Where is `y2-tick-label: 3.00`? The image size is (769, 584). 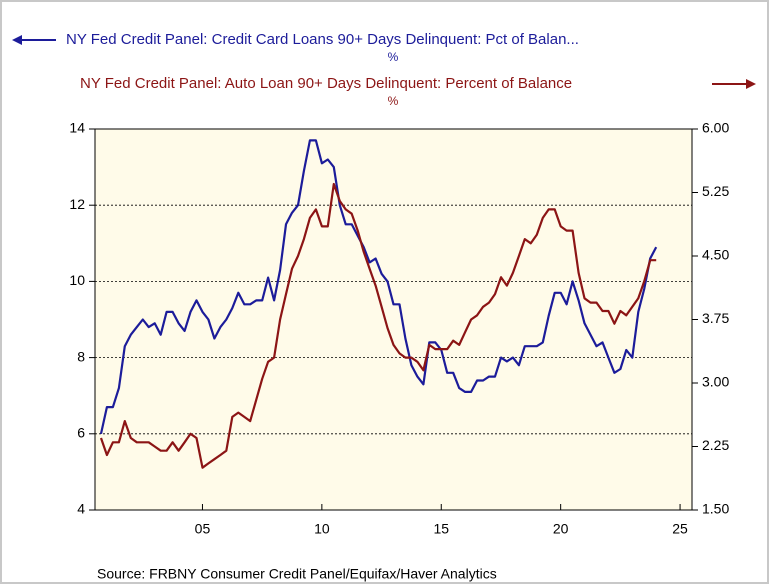 y2-tick-label: 3.00 is located at coordinates (715, 382).